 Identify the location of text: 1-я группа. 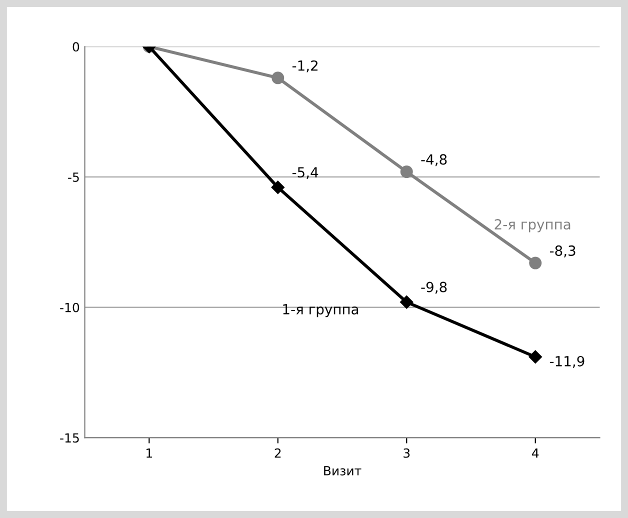
(320, 311).